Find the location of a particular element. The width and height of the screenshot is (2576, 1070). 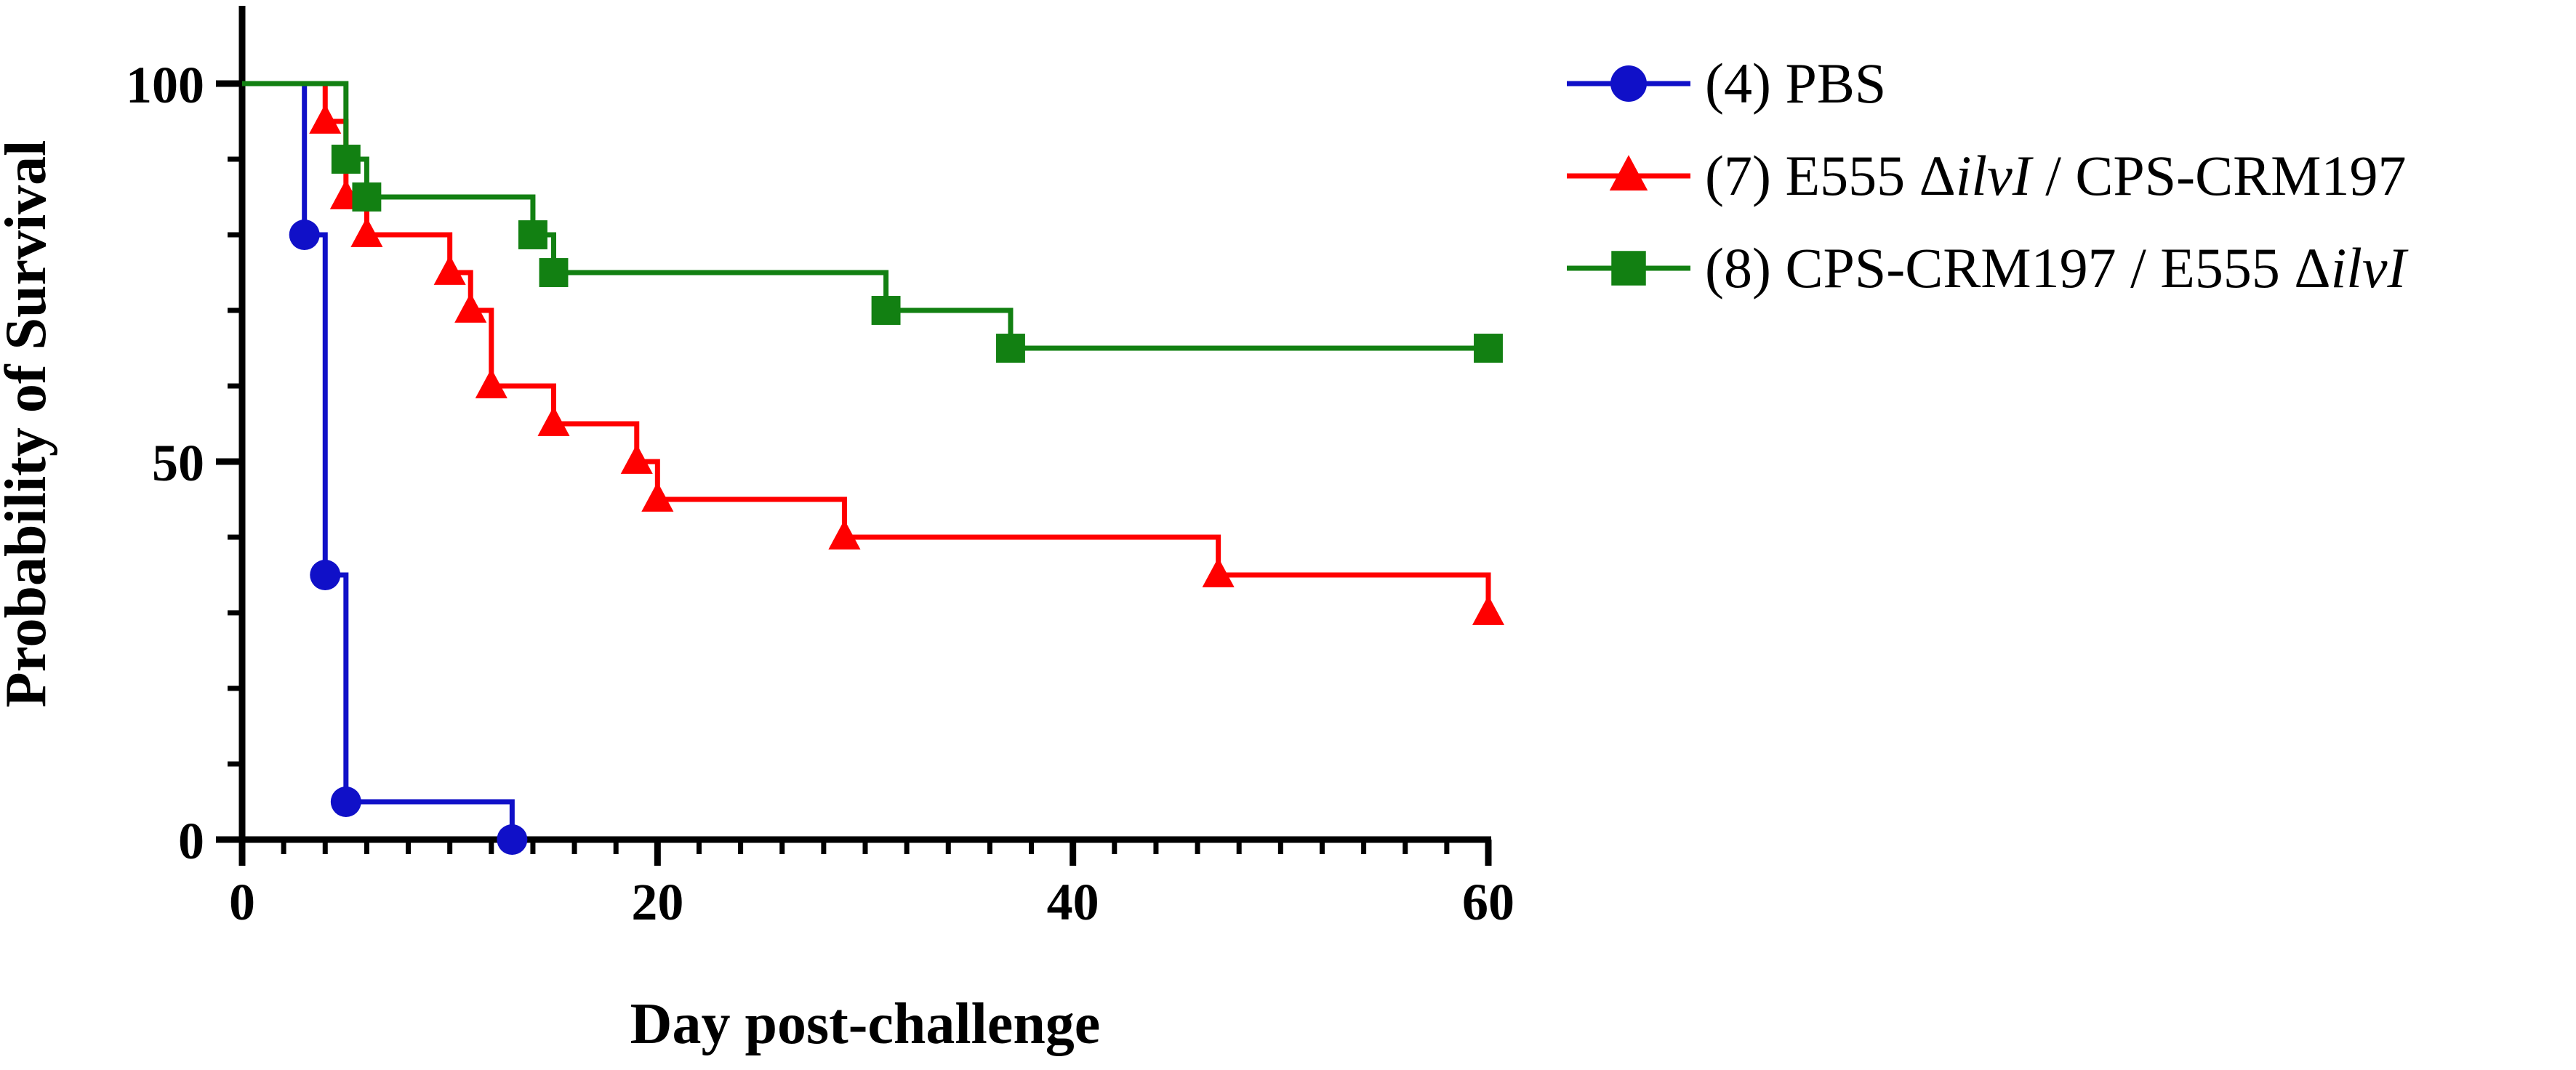

y-tick-label: 50 is located at coordinates (178, 463).